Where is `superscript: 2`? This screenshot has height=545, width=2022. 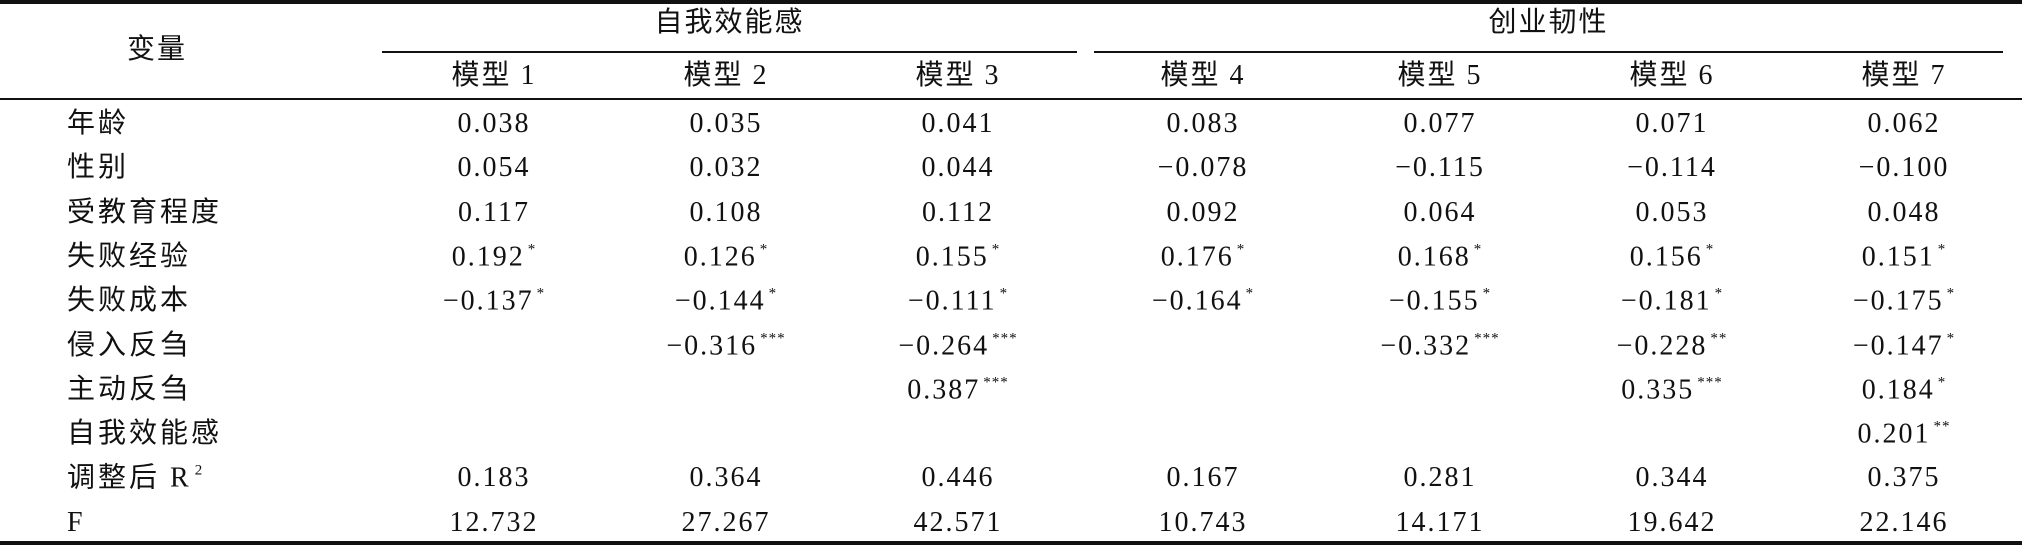 superscript: 2 is located at coordinates (199, 470).